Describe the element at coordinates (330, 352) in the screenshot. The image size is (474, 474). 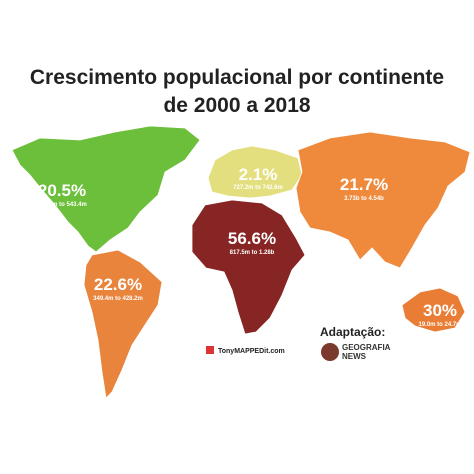
I see `brand-logo` at that location.